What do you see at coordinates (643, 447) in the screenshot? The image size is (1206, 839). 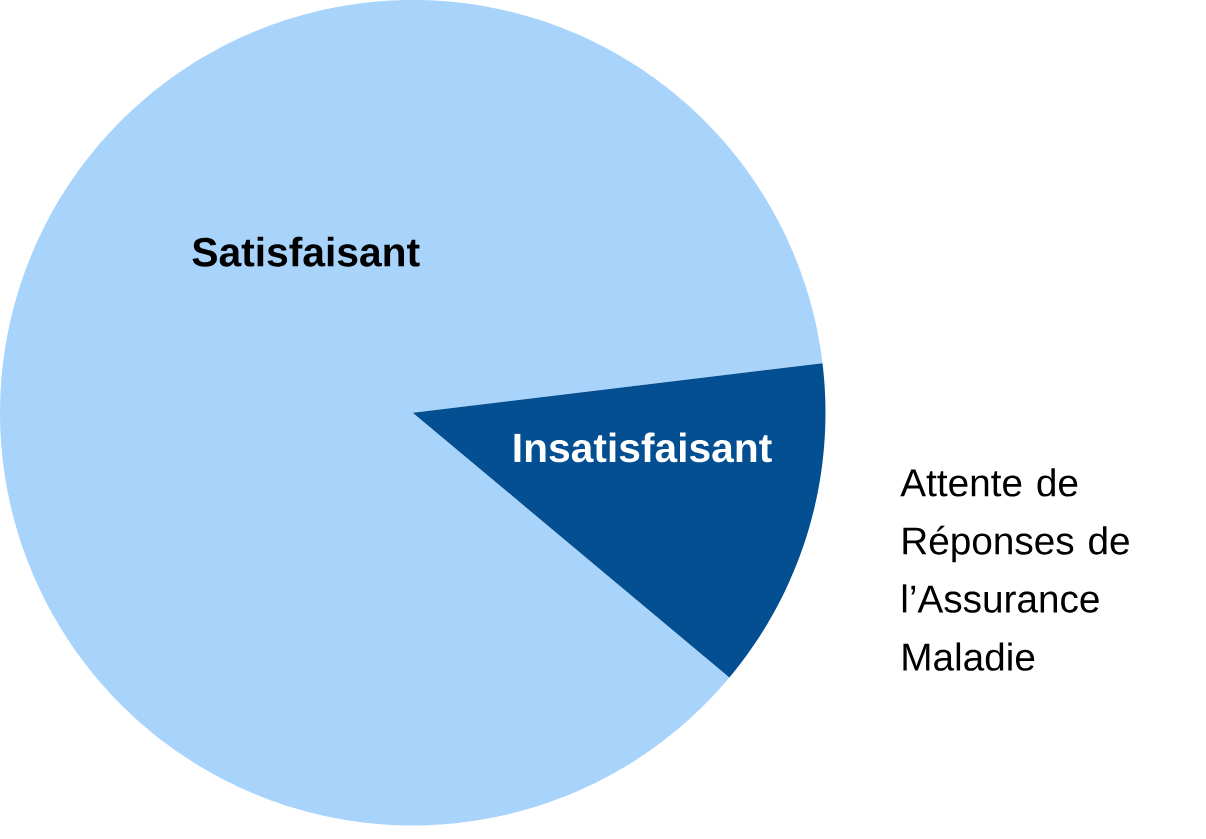 I see `slice-label: Insatisfaisant` at bounding box center [643, 447].